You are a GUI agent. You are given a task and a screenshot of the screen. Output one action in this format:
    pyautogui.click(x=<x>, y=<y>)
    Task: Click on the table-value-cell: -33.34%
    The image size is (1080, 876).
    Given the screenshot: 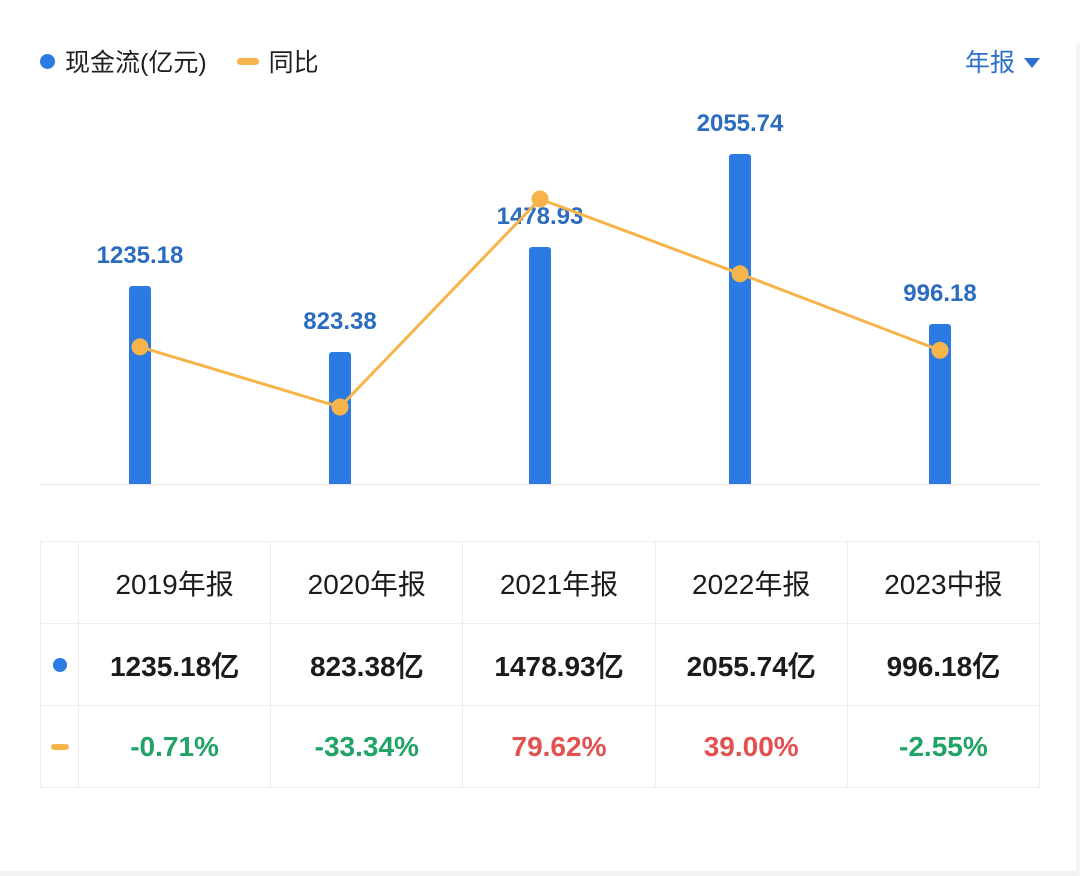 What is the action you would take?
    pyautogui.click(x=367, y=747)
    